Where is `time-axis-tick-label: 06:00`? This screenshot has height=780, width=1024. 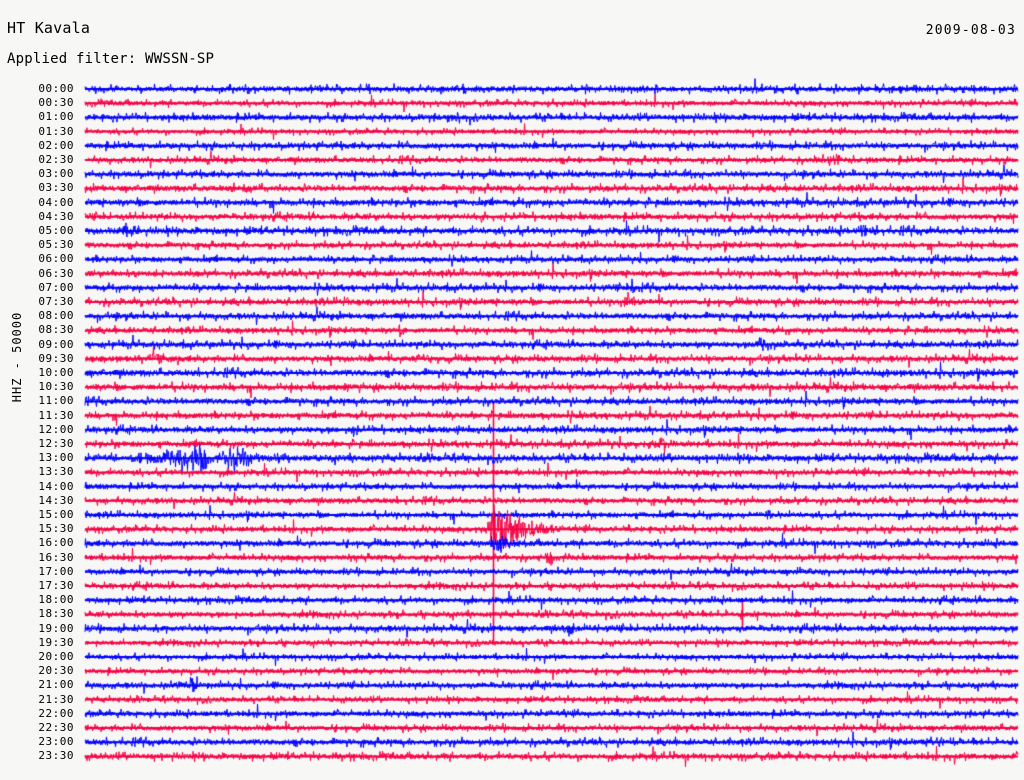
time-axis-tick-label: 06:00 is located at coordinates (56, 259).